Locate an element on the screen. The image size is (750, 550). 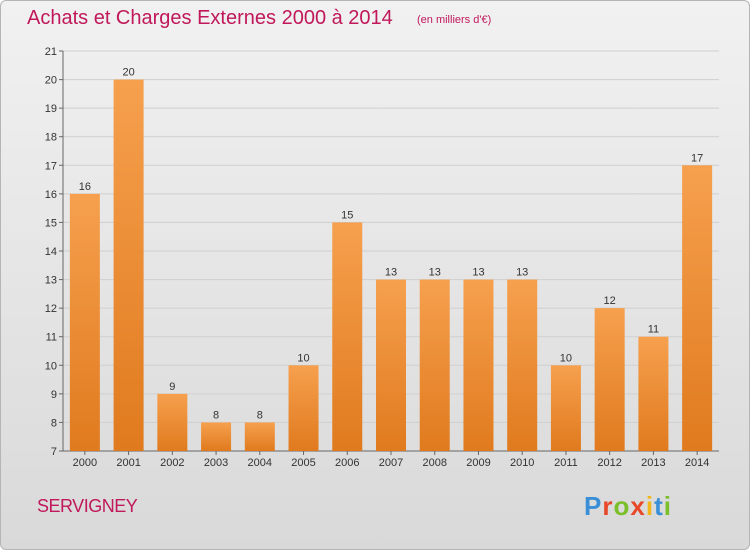
y-tick-label: 13 is located at coordinates (51, 281).